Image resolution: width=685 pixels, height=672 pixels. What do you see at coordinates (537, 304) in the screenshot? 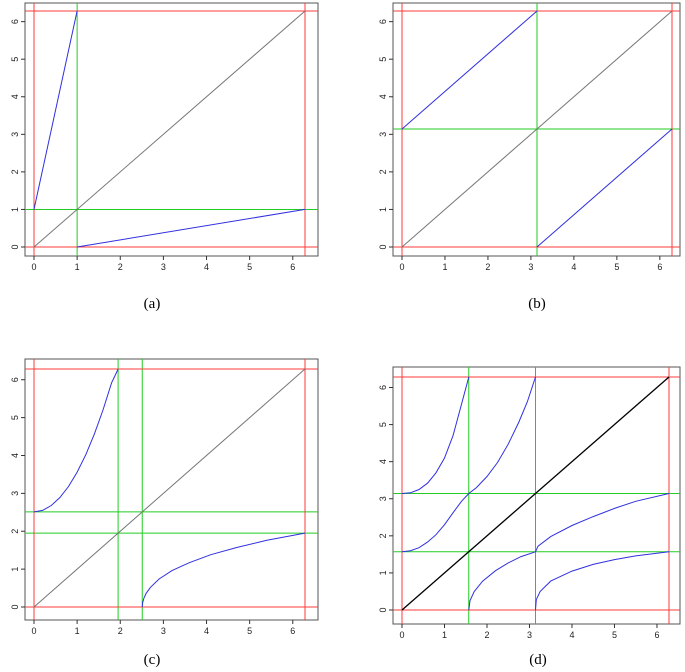
I see `panel-label-b: (b)` at bounding box center [537, 304].